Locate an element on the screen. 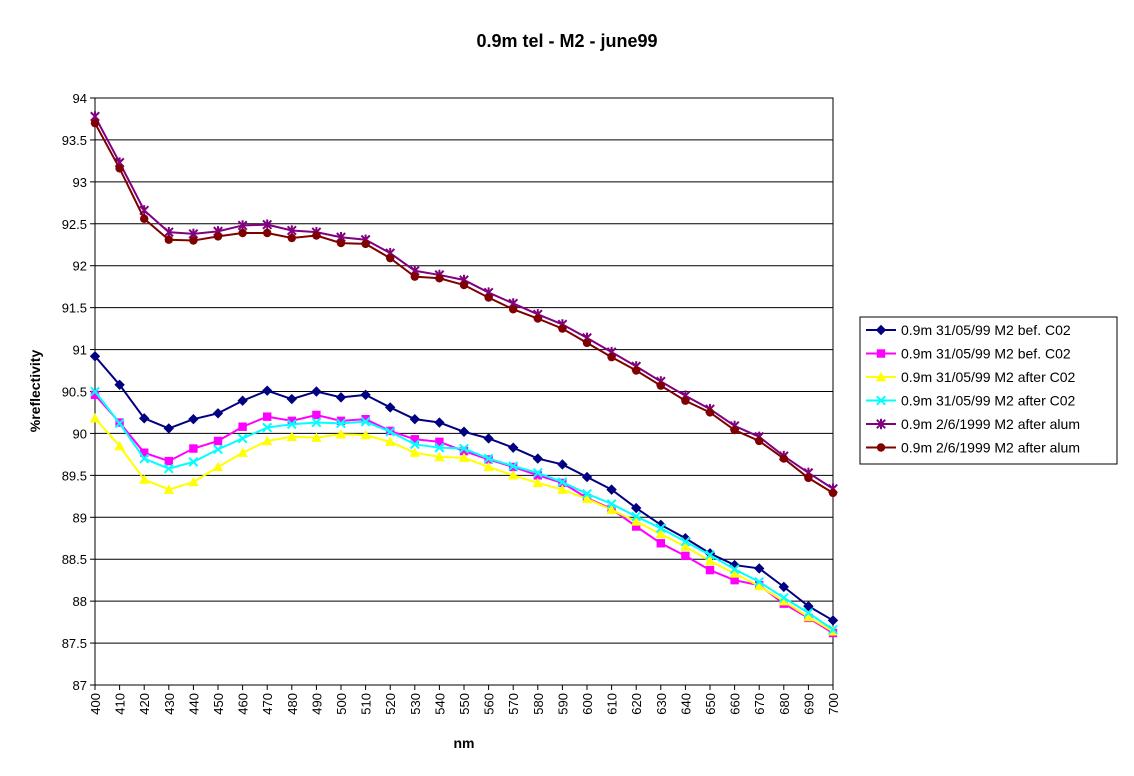 This screenshot has height=776, width=1134. legend-item: 0.9m 31/05/99 M2 after C02 is located at coordinates (971, 401).